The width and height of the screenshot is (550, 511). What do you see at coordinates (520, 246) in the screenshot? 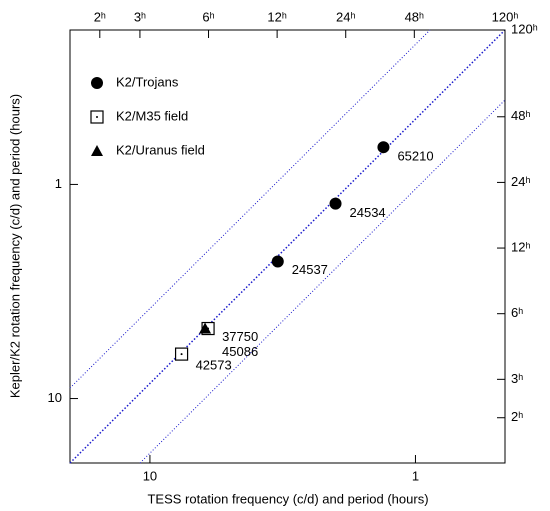
I see `y2-tick-label: 12ʰ` at bounding box center [520, 246].